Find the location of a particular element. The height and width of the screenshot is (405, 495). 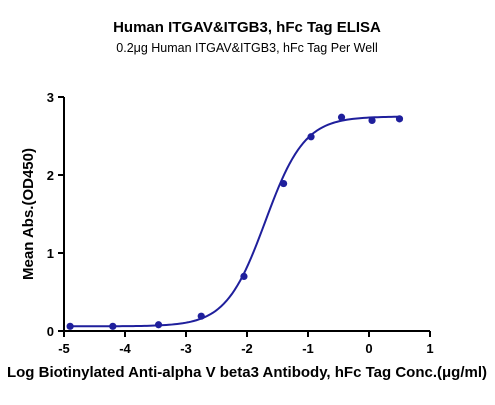

x-tick-label: 0 is located at coordinates (368, 348).